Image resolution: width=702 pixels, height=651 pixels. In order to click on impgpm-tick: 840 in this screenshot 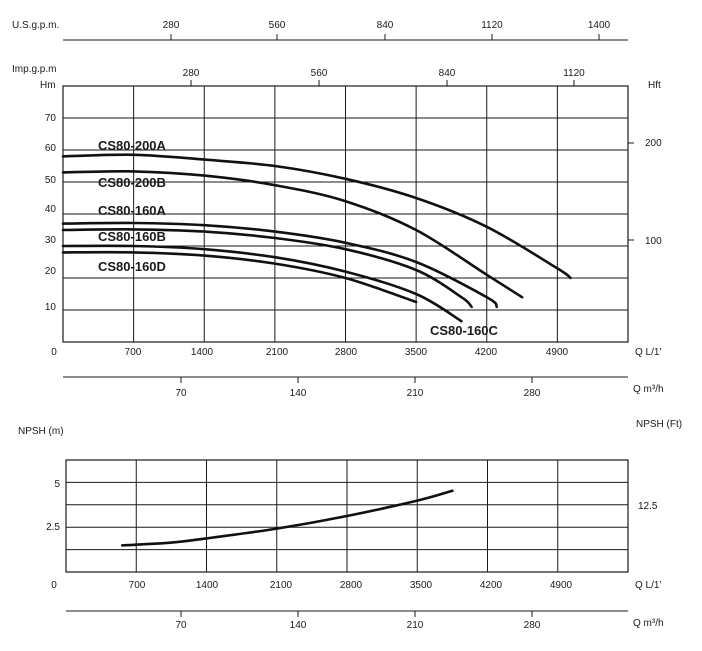, I will do `click(447, 73)`.